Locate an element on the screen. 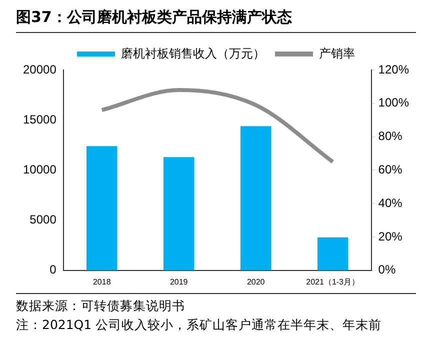 The width and height of the screenshot is (421, 338). x-tick-label: 2019 is located at coordinates (179, 281).